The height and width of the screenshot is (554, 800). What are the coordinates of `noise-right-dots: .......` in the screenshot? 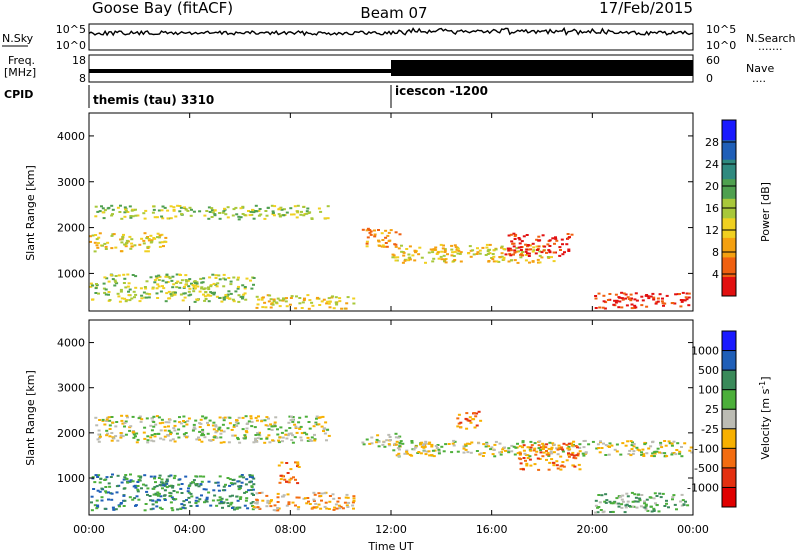 It's located at (770, 46).